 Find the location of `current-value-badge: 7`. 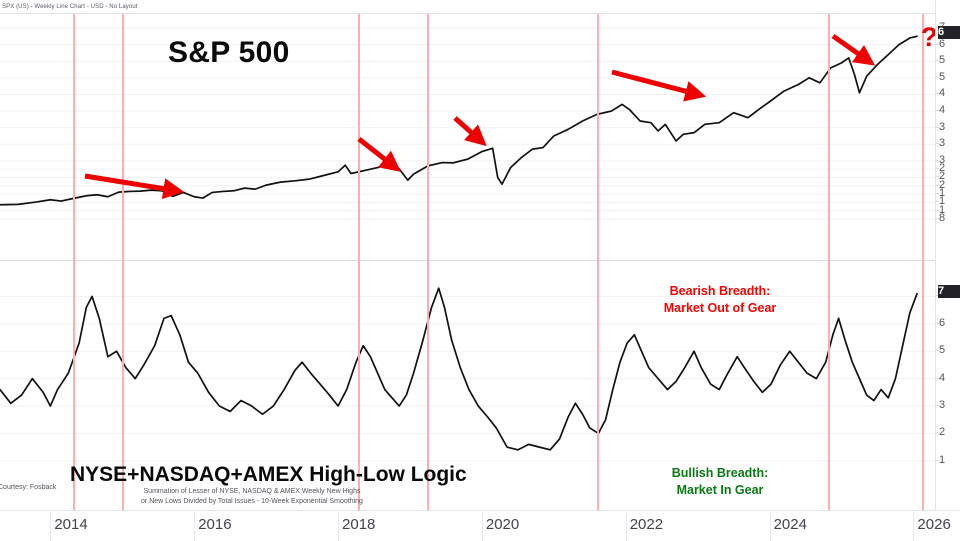

current-value-badge: 7 is located at coordinates (949, 291).